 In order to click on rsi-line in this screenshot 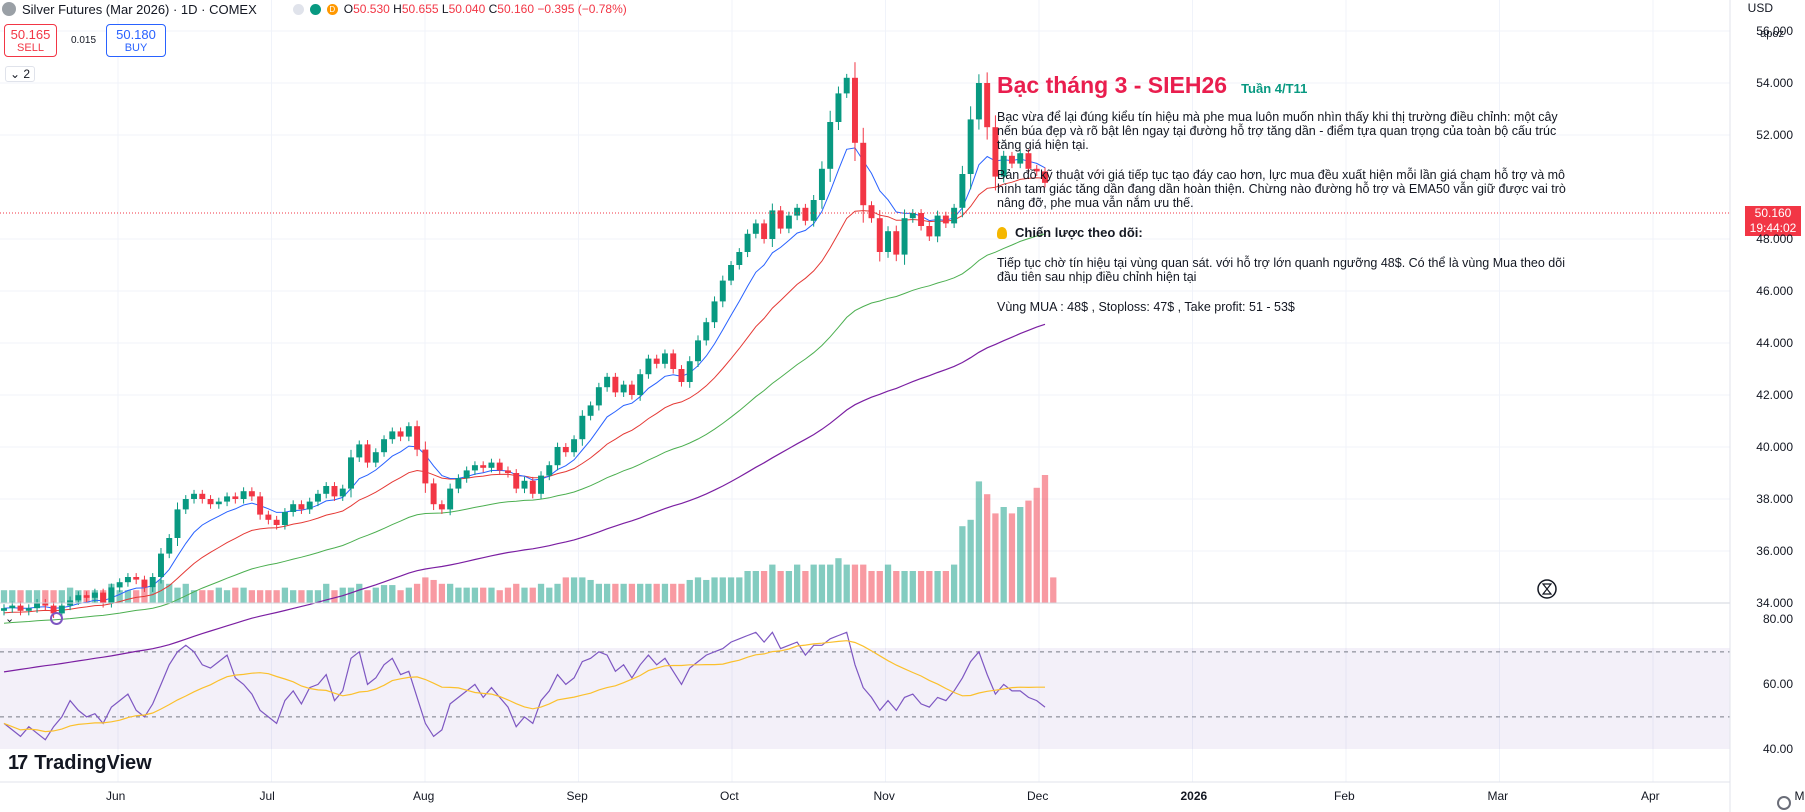, I will do `click(524, 686)`.